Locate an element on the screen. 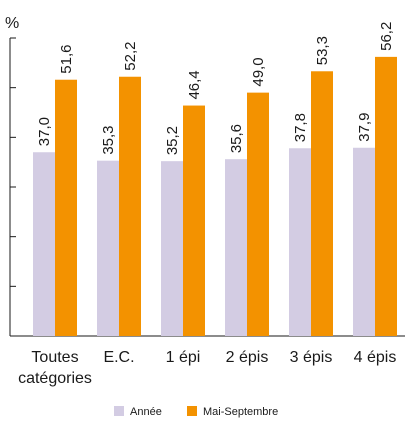 The height and width of the screenshot is (421, 412). x-tick-label: 3 épis is located at coordinates (311, 357).